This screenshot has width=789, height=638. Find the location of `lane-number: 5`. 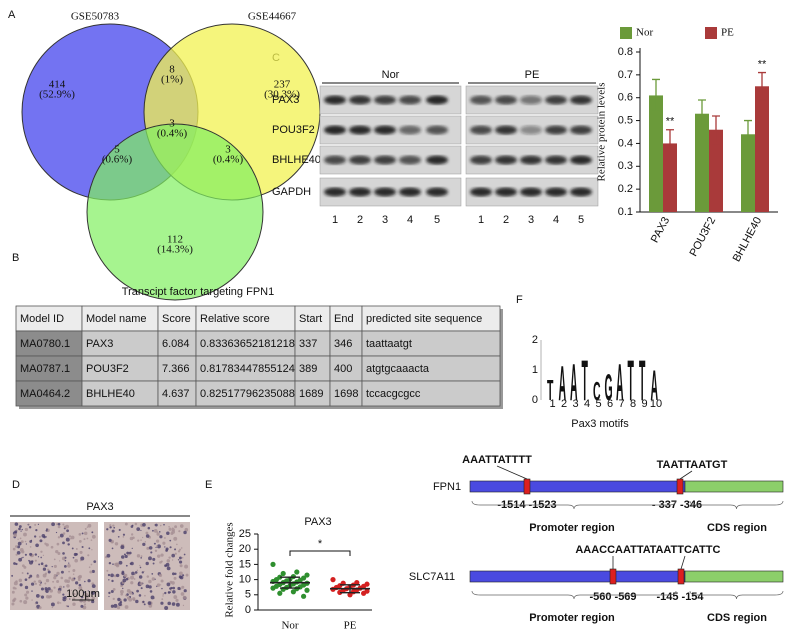

lane-number: 5 is located at coordinates (437, 220).